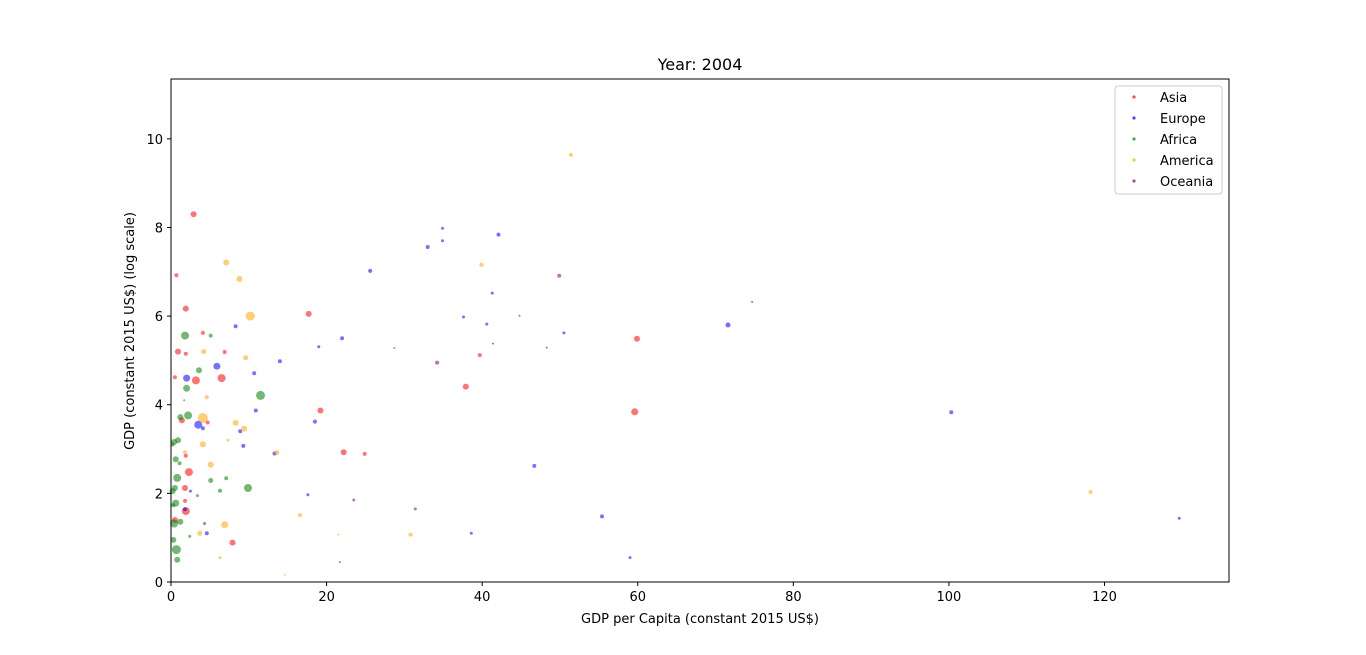  I want to click on legend-box, so click(1168, 140).